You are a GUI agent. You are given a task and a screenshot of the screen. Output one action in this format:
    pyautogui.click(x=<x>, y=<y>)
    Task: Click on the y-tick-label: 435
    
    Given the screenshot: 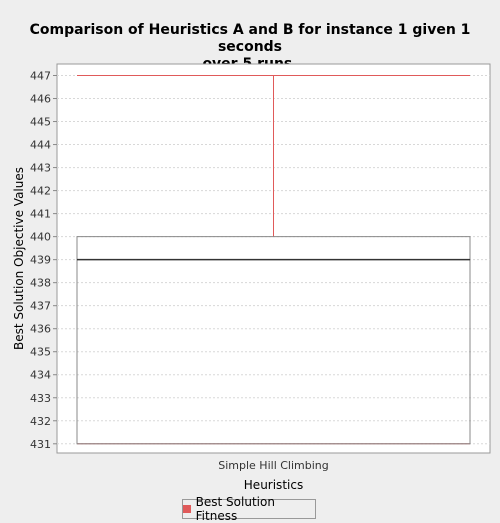 What is the action you would take?
    pyautogui.click(x=40, y=352)
    